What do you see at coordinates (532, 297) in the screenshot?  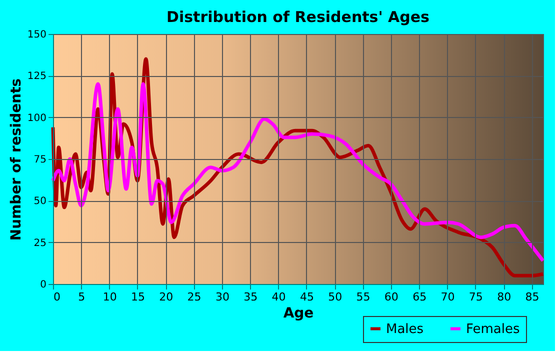 I see `x-tick-label: 85` at bounding box center [532, 297].